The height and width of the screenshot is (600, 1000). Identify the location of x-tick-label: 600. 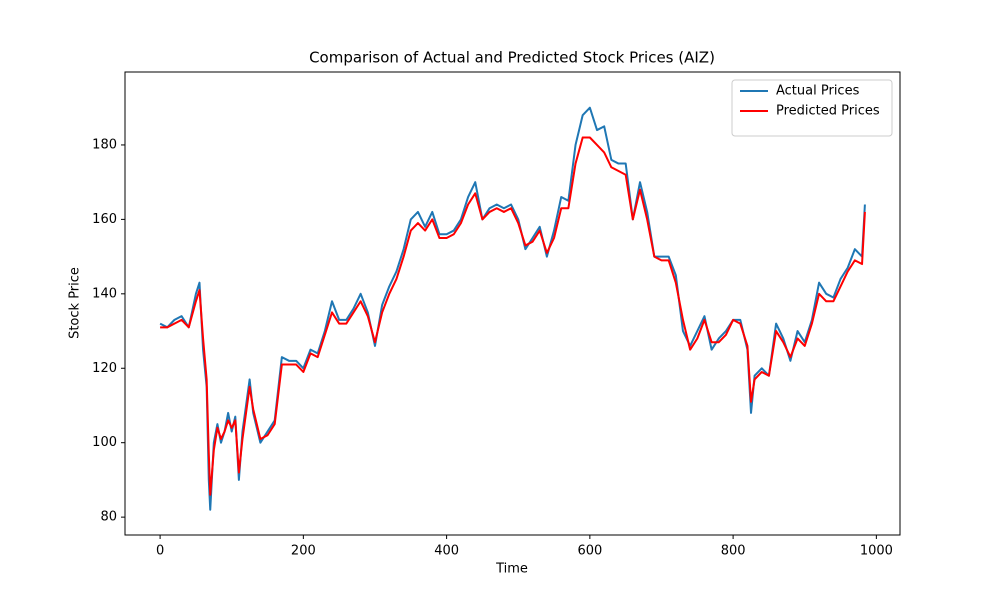
(589, 551).